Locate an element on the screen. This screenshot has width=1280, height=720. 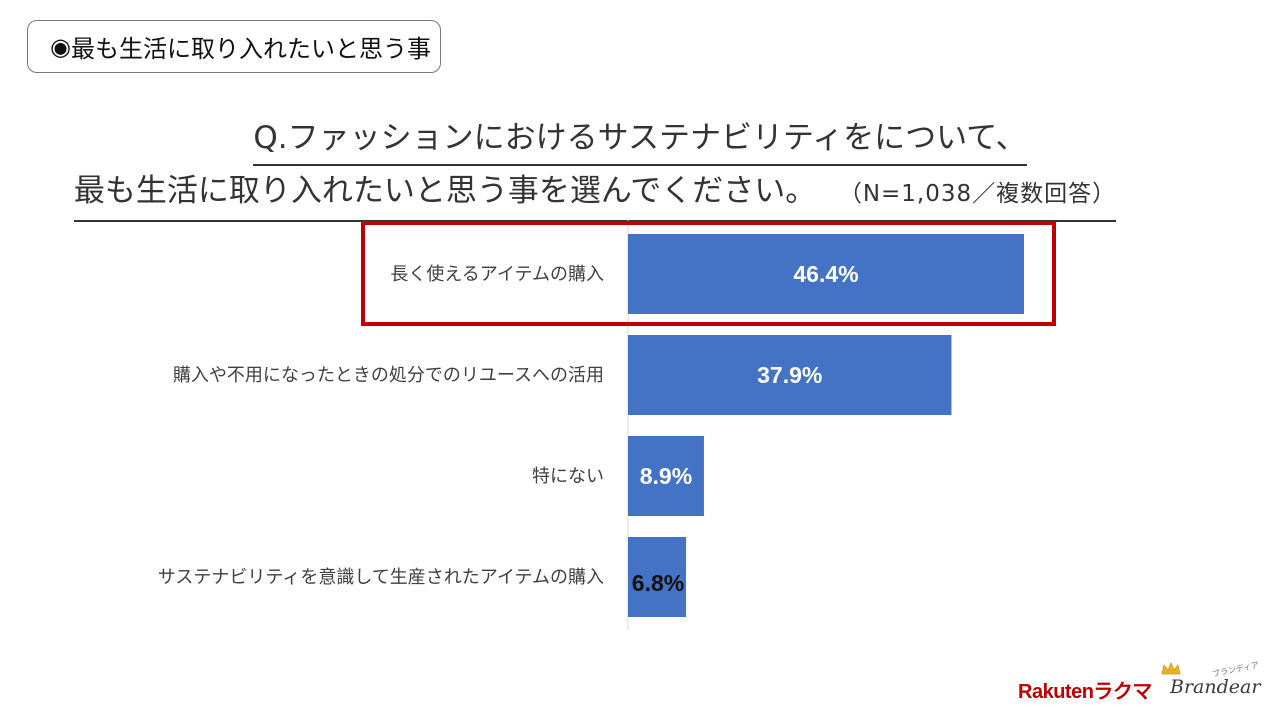
category-label-4: サステナビリティを意識して生産されたアイテムの購入 is located at coordinates (381, 577).